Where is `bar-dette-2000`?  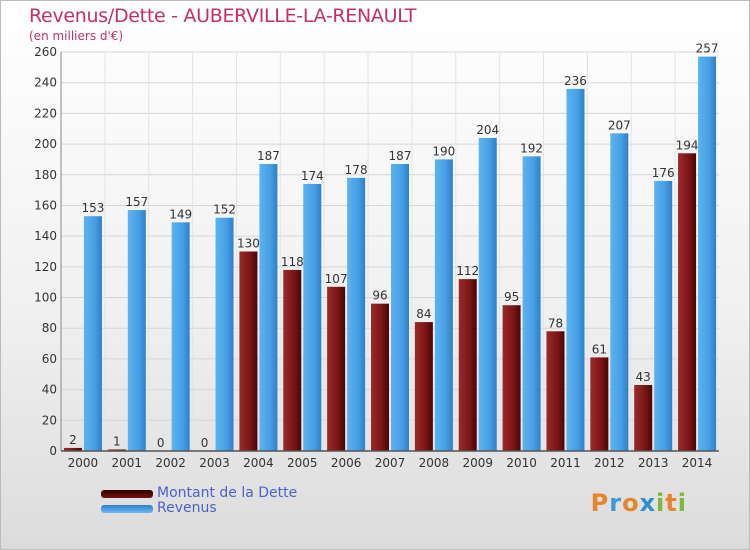 bar-dette-2000 is located at coordinates (72, 449).